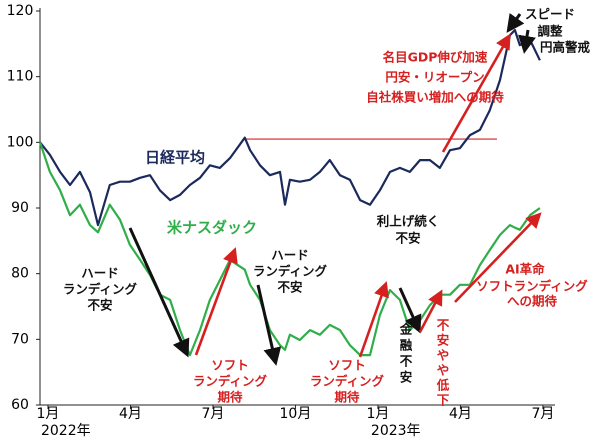  Describe the element at coordinates (435, 57) in the screenshot. I see `annotation: 名目GDP伸び加速` at that location.